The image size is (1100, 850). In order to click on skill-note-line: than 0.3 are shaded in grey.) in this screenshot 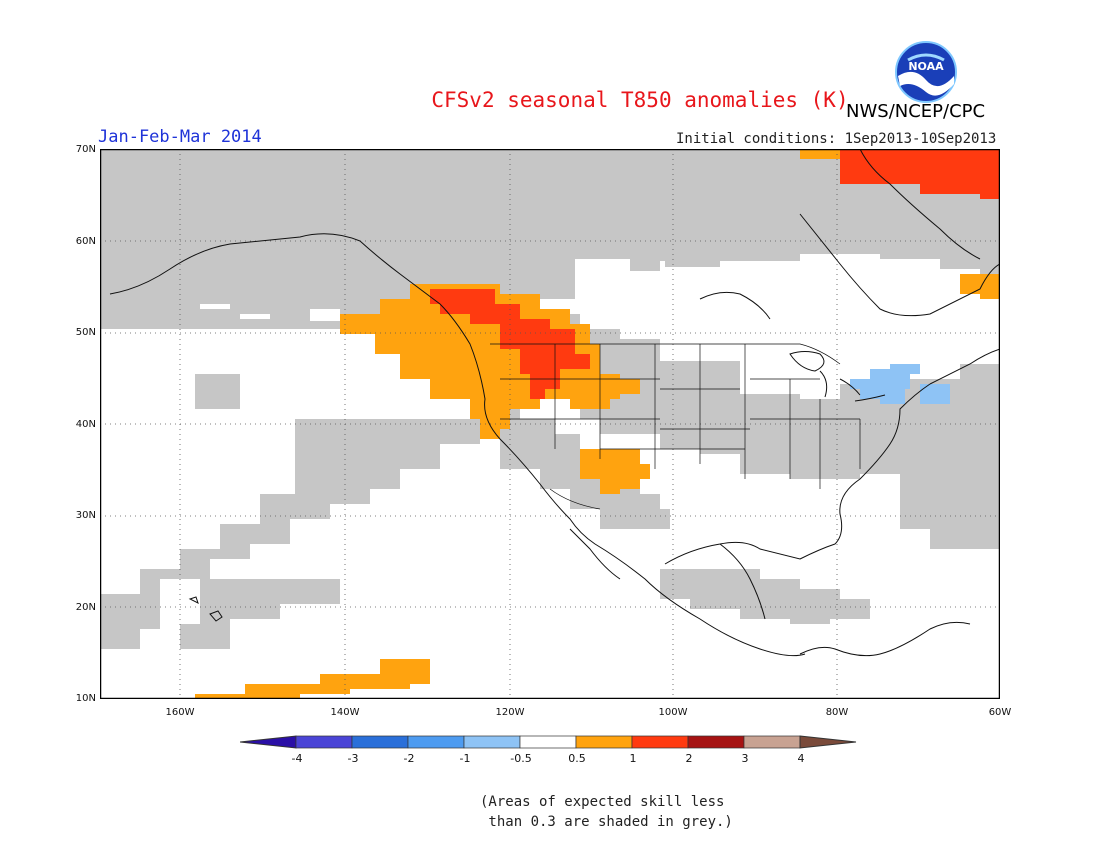, I will do `click(606, 822)`.